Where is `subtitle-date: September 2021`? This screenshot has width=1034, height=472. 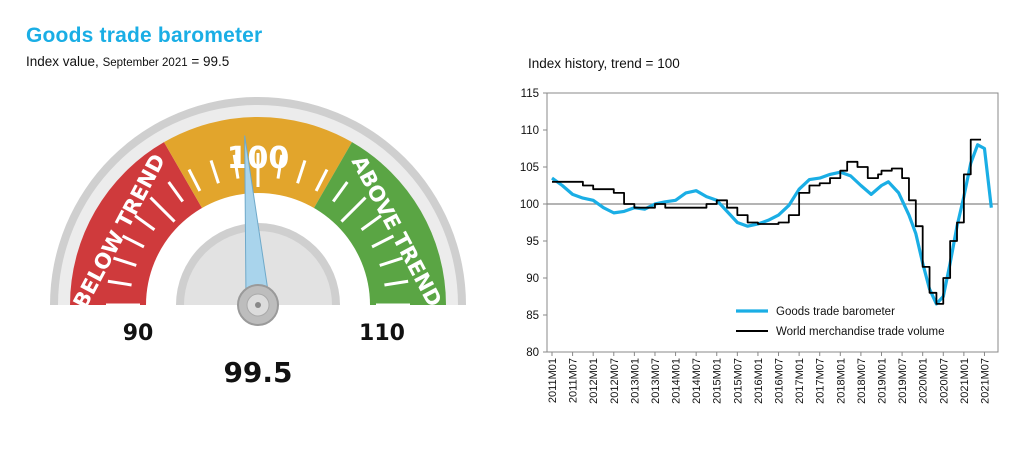 subtitle-date: September 2021 is located at coordinates (145, 63).